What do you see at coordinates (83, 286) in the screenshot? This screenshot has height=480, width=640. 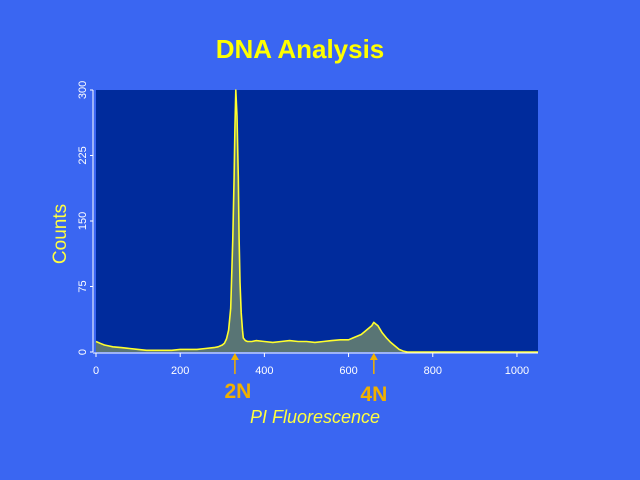 I see `y-tick-label: 75` at bounding box center [83, 286].